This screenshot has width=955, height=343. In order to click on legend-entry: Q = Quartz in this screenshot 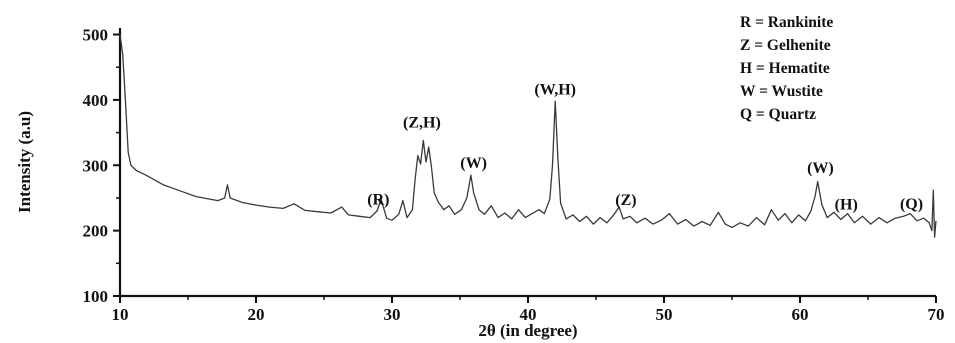, I will do `click(778, 114)`.